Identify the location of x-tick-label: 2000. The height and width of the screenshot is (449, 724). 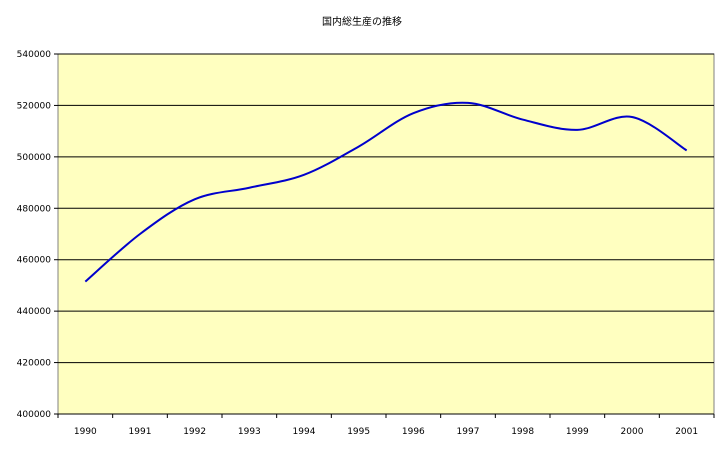
(632, 432).